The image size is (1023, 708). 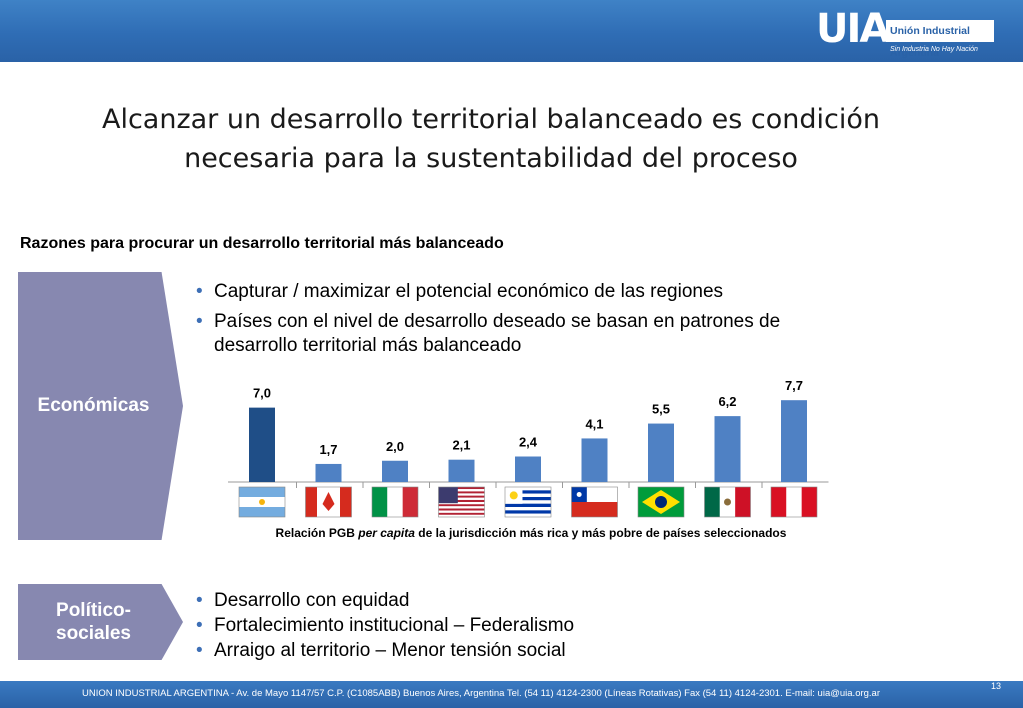 What do you see at coordinates (461, 445) in the screenshot?
I see `data-label: 2,1` at bounding box center [461, 445].